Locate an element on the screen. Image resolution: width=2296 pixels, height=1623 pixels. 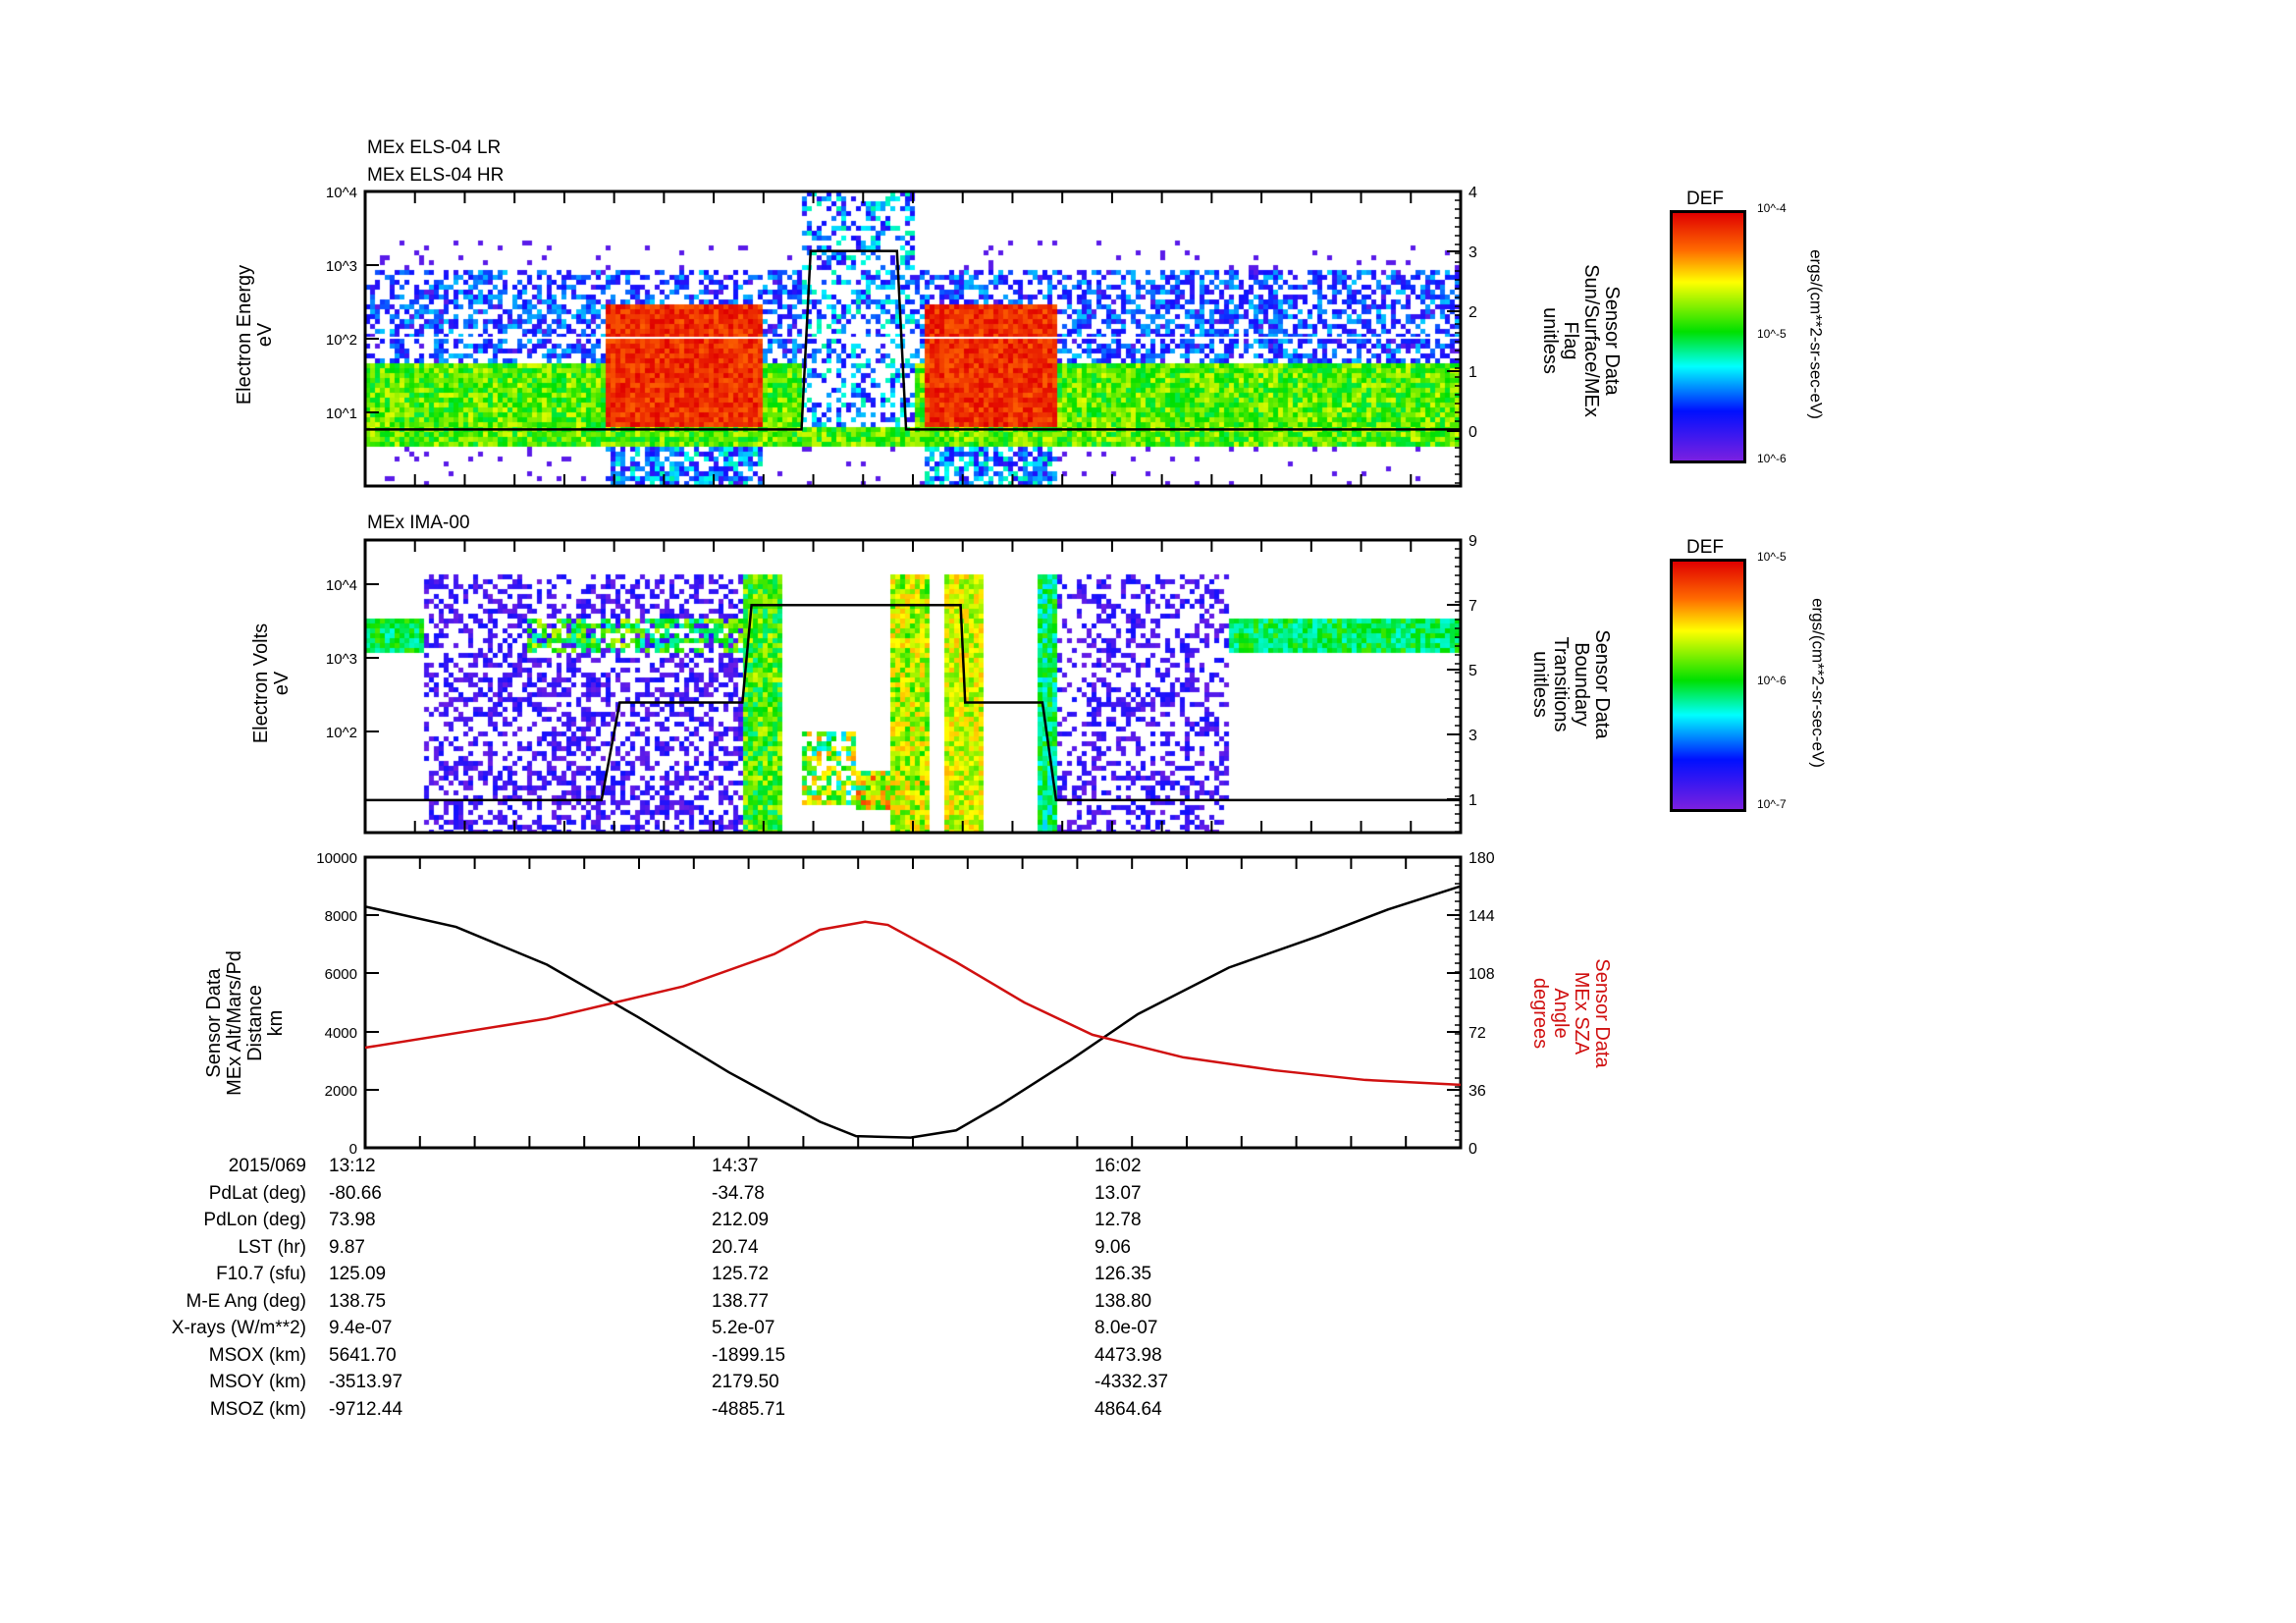
row-value: 16:02 is located at coordinates (1118, 1166).